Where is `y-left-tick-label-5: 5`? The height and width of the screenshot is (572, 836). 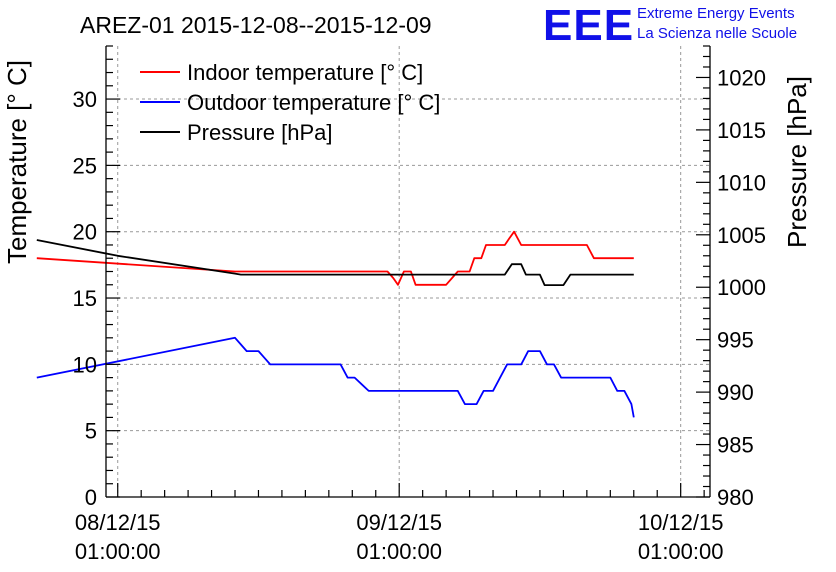 y-left-tick-label-5: 5 is located at coordinates (91, 431).